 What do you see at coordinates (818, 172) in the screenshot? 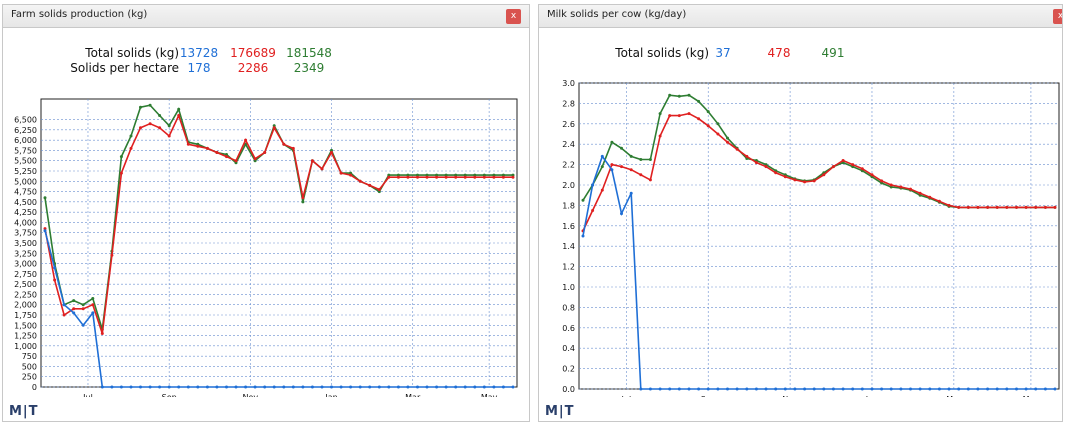
I see `series-line-fit-yr1` at bounding box center [818, 172].